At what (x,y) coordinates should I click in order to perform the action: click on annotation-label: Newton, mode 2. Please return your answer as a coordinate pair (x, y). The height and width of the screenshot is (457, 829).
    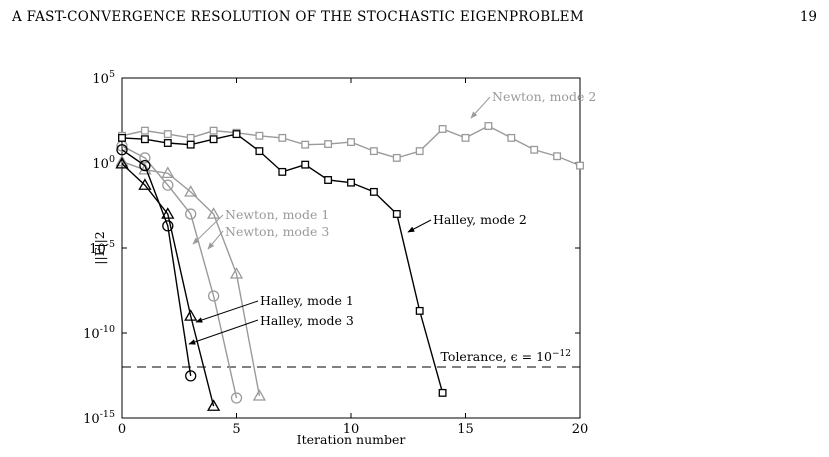
    Looking at the image, I should click on (544, 96).